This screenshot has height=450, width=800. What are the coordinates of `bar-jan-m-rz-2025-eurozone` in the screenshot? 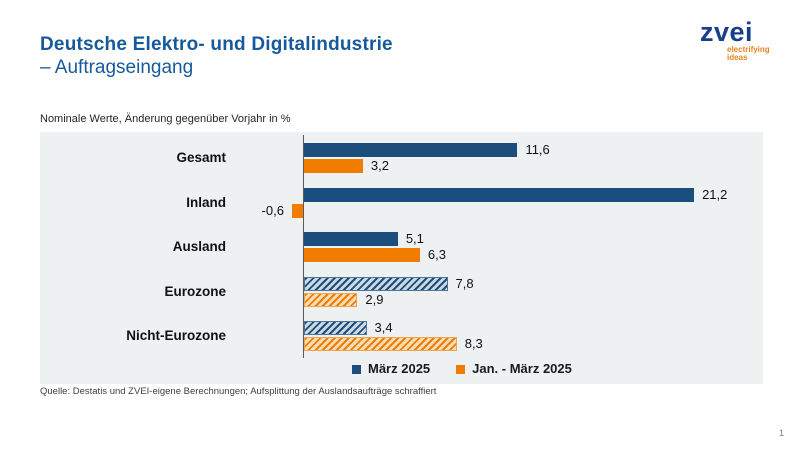 It's located at (331, 299).